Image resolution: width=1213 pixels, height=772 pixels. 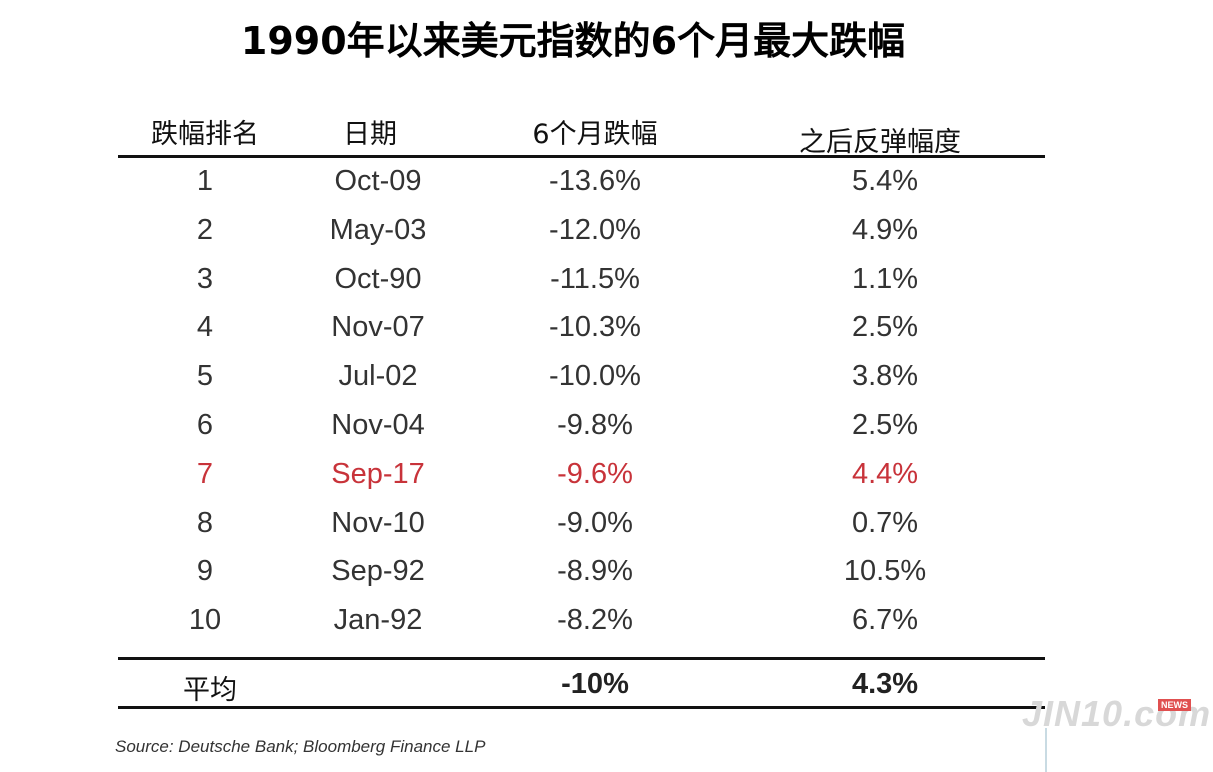 What do you see at coordinates (378, 571) in the screenshot?
I see `cell-date: Sep-92` at bounding box center [378, 571].